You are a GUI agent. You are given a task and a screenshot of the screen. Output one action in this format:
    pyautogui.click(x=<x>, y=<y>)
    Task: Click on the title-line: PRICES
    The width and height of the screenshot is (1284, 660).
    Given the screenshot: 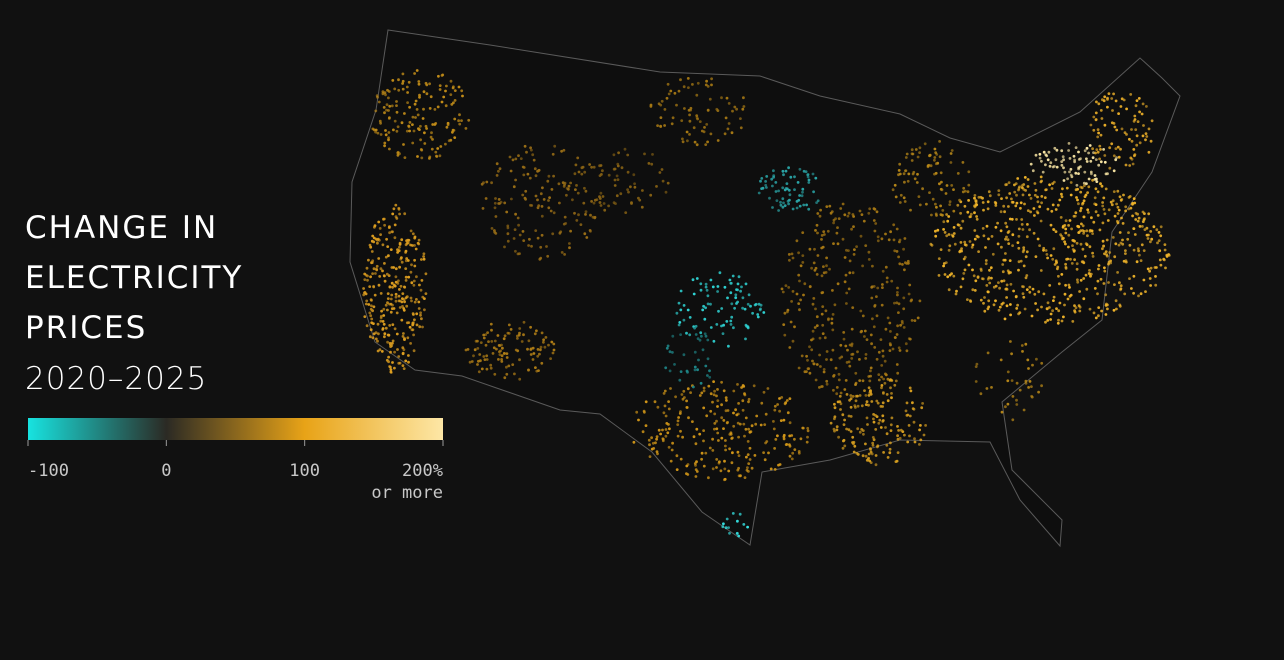 What is the action you would take?
    pyautogui.click(x=86, y=328)
    